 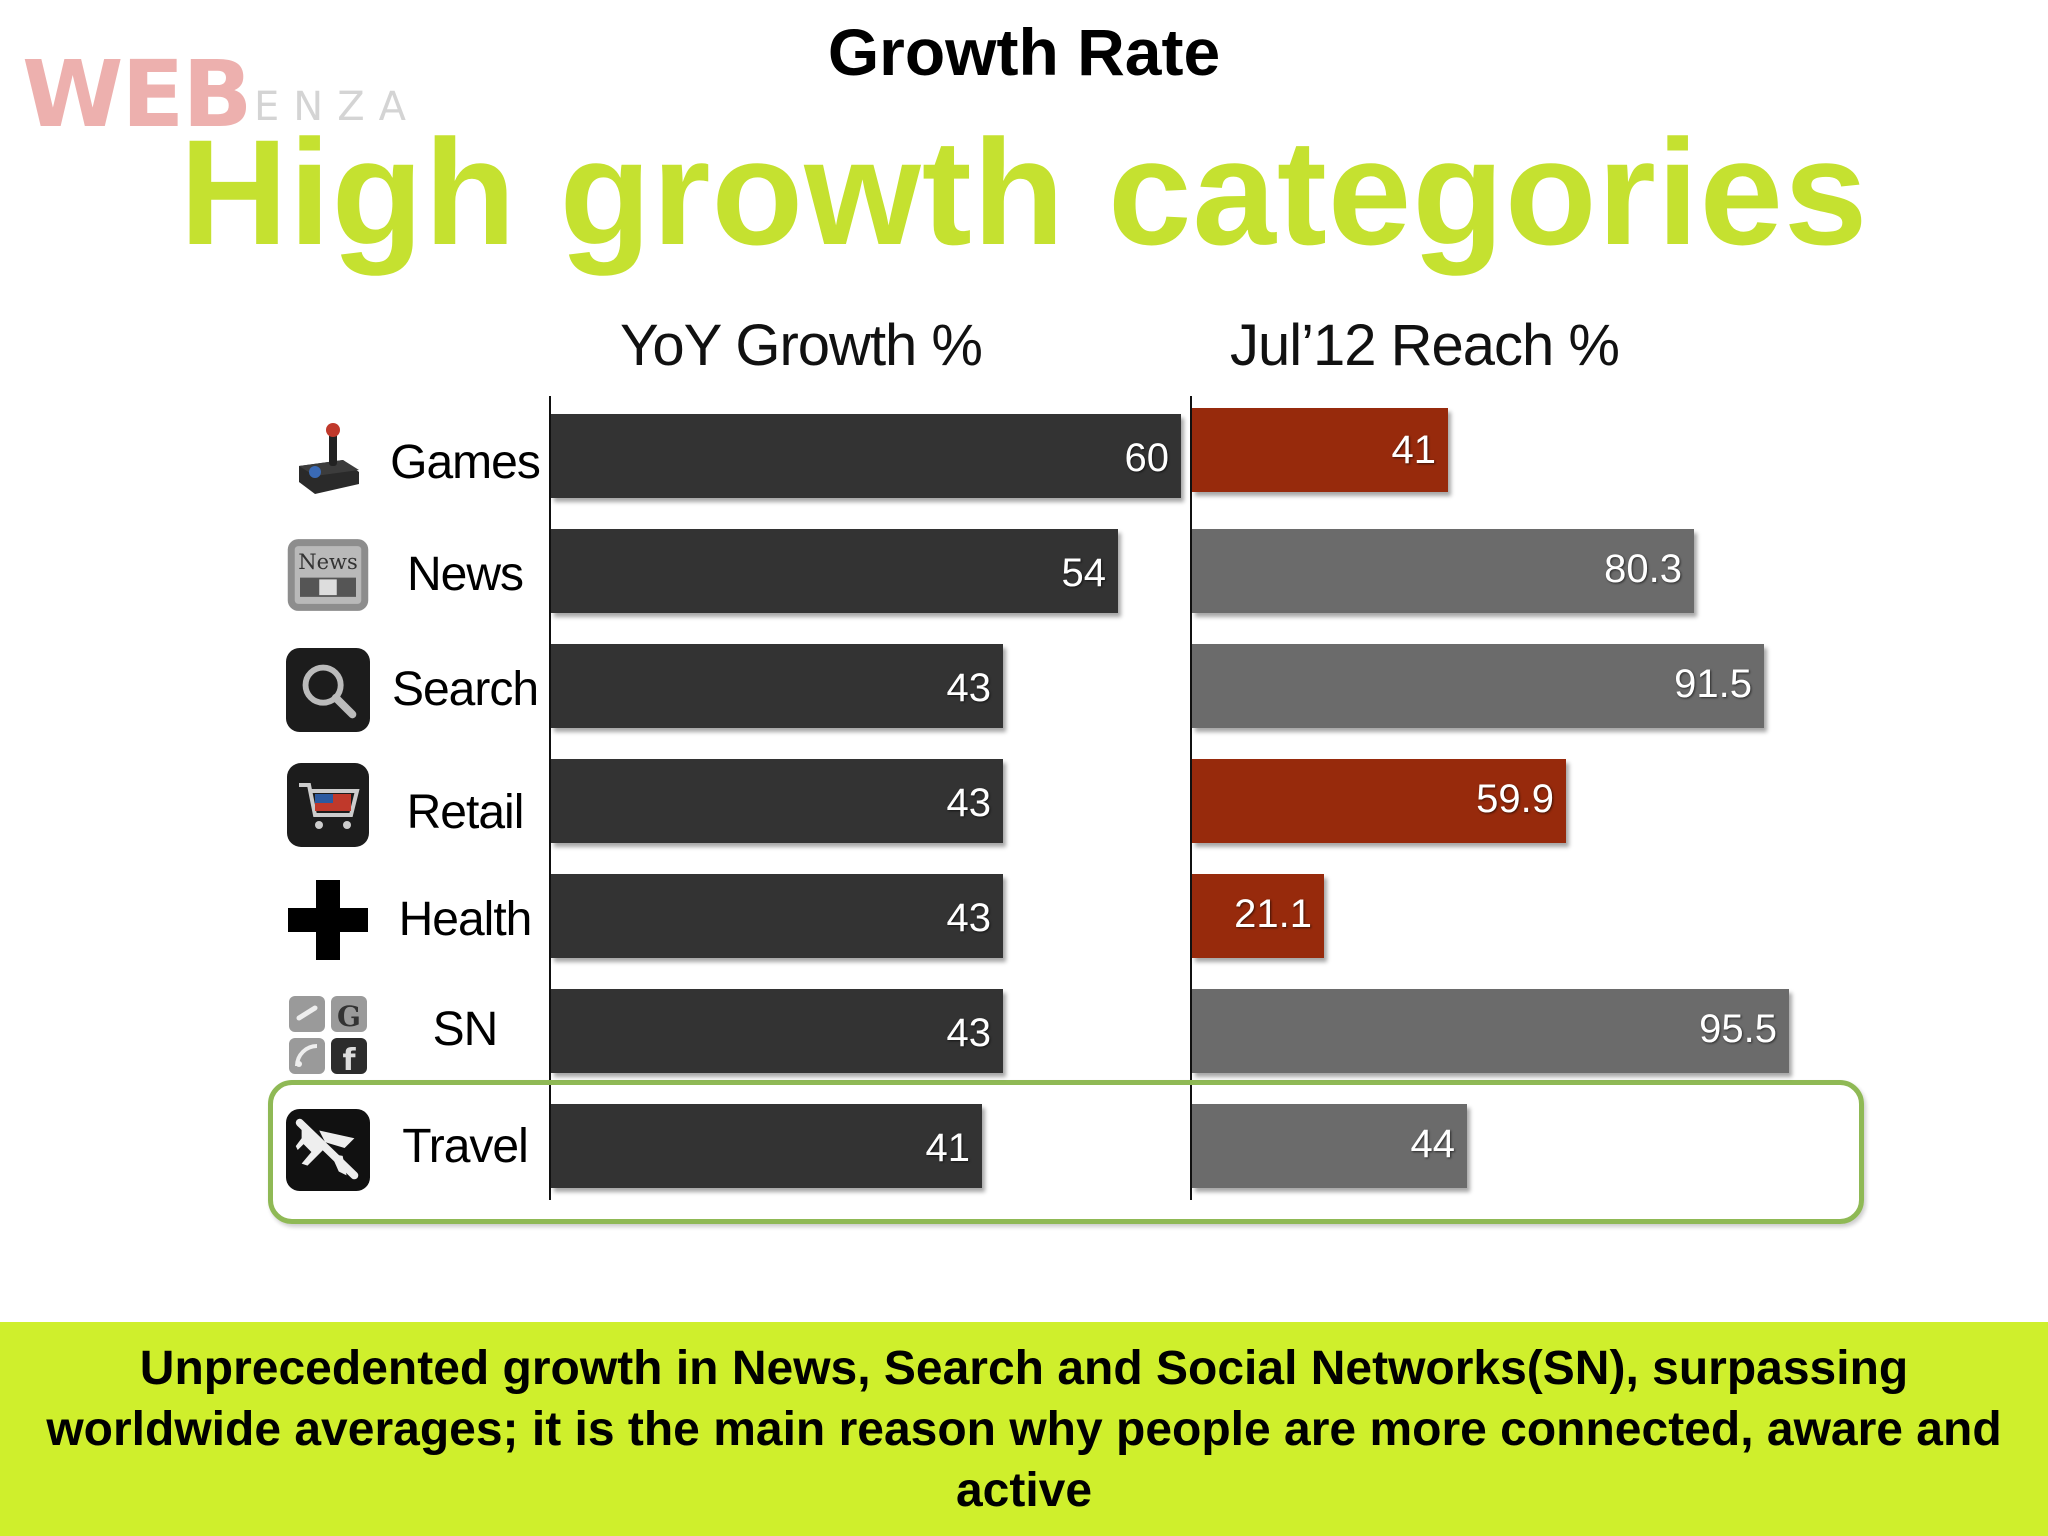 What do you see at coordinates (465, 574) in the screenshot?
I see `category-label-news: News` at bounding box center [465, 574].